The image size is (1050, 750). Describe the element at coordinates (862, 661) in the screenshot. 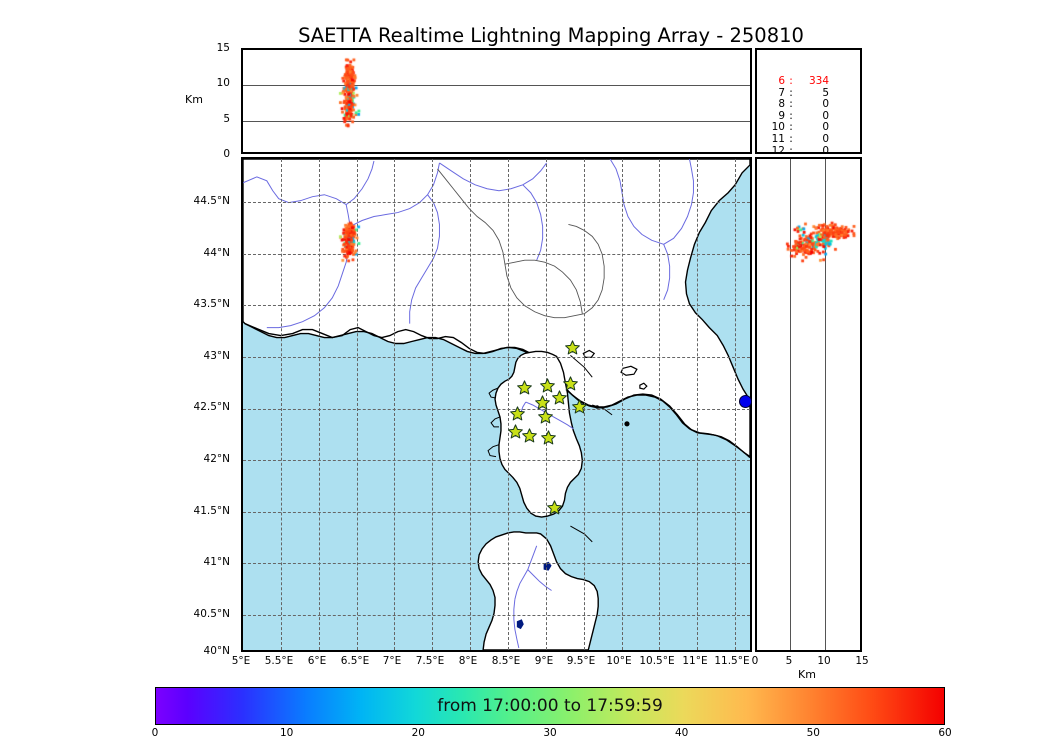

I see `xtick-alt-15: 15` at that location.